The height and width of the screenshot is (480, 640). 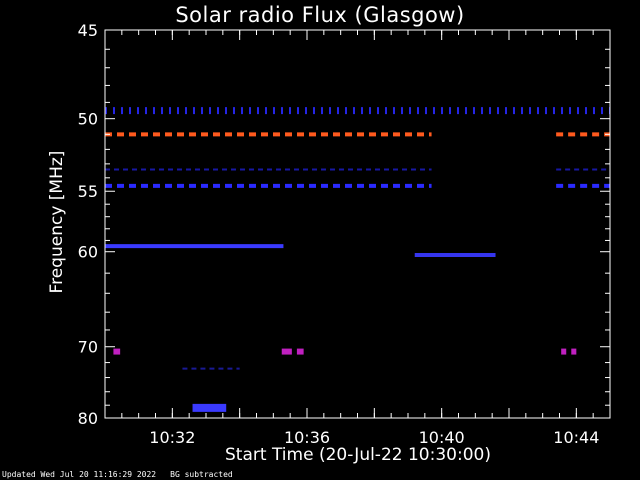 What do you see at coordinates (576, 437) in the screenshot?
I see `x-tick-label: 10:44` at bounding box center [576, 437].